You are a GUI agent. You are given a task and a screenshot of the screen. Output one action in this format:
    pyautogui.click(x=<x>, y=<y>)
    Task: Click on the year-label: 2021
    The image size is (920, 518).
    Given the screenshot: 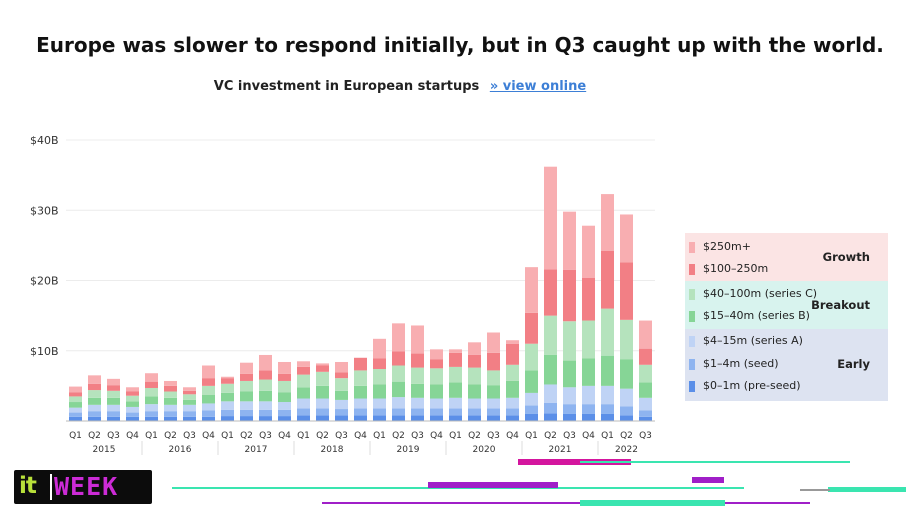 What is the action you would take?
    pyautogui.click(x=560, y=450)
    